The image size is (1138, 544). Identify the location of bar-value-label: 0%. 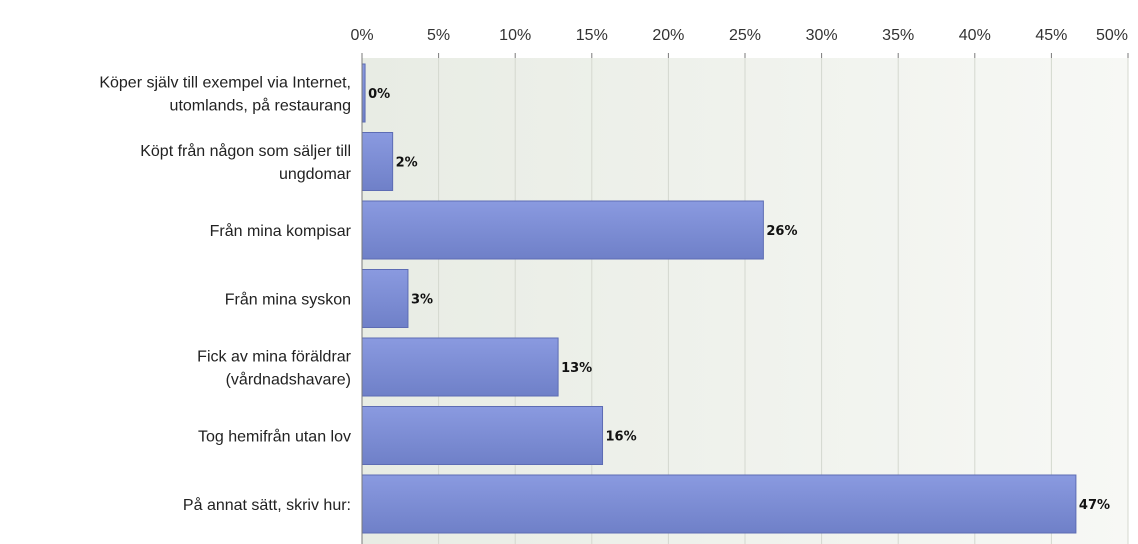
(379, 94).